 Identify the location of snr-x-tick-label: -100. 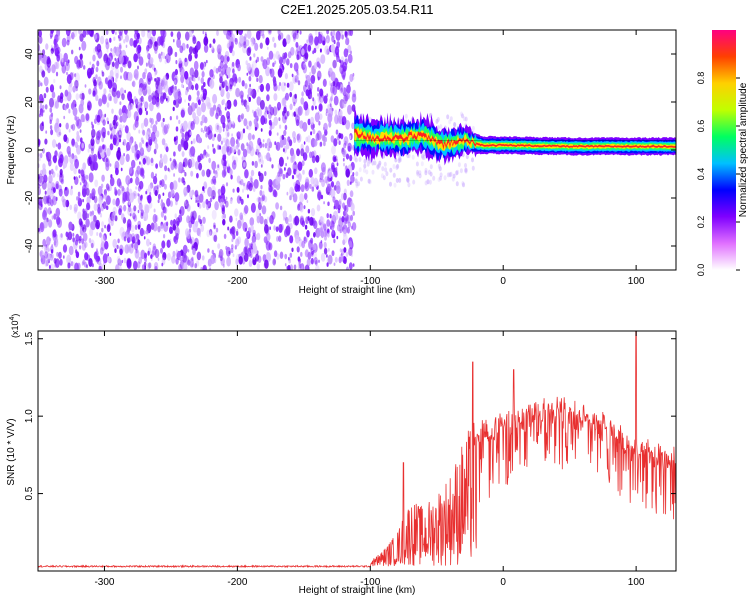
(370, 582).